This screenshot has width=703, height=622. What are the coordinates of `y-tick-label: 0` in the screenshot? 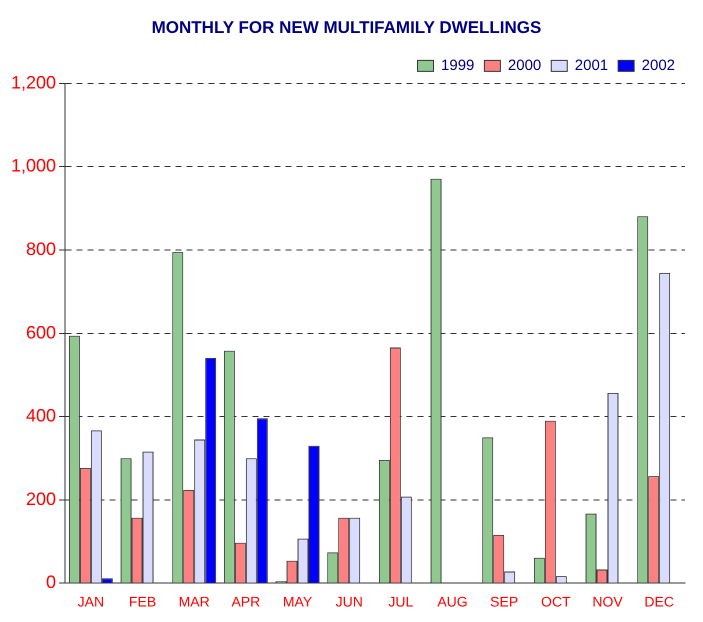 It's located at (51, 582).